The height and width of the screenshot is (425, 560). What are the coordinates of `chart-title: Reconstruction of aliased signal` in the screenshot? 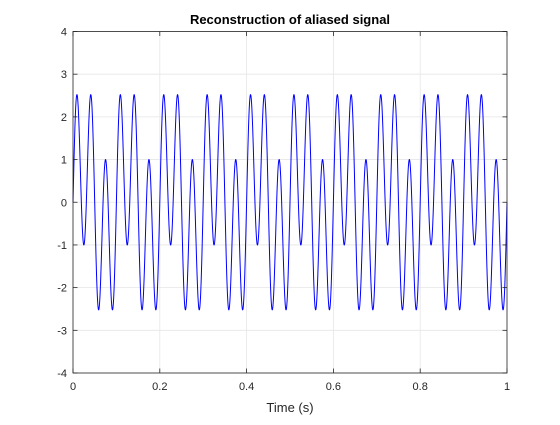 It's located at (290, 19).